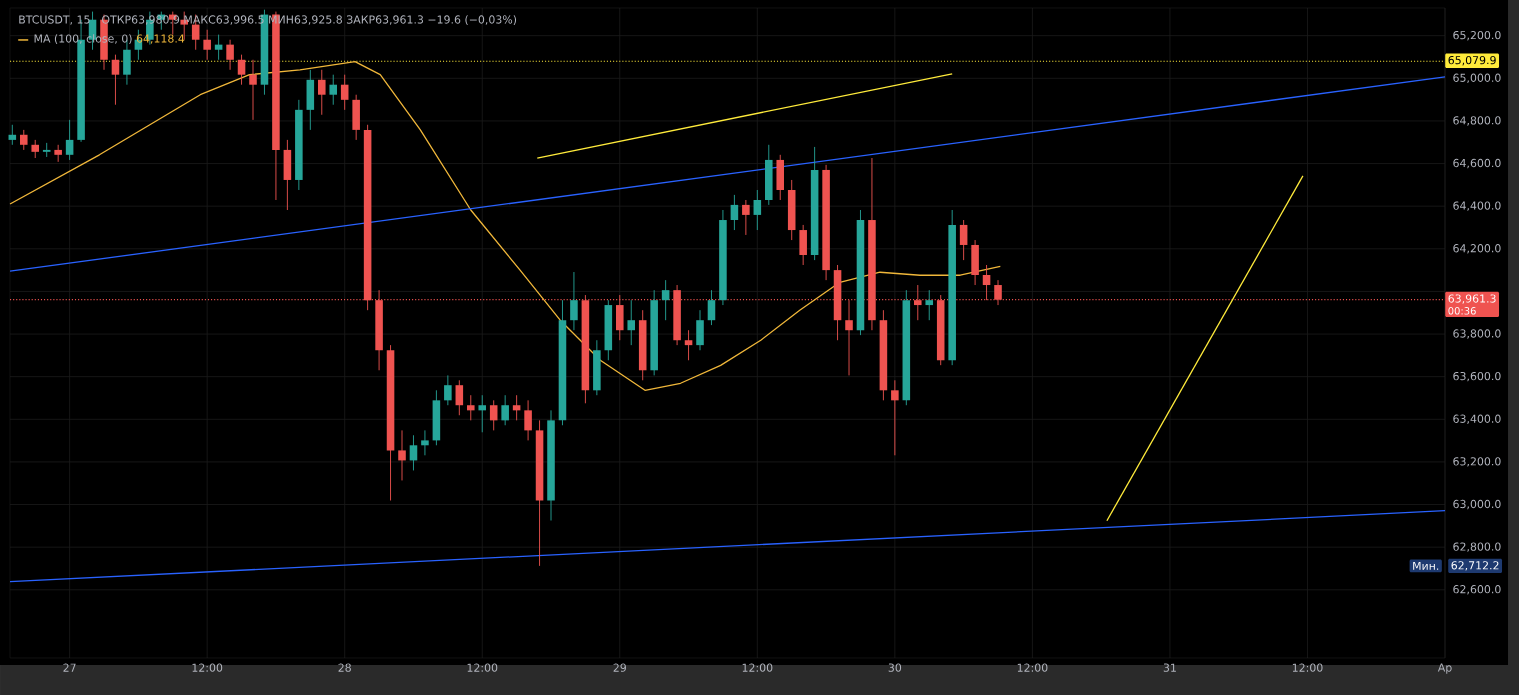  I want to click on y-tick-label: 63,600.0, so click(1477, 376).